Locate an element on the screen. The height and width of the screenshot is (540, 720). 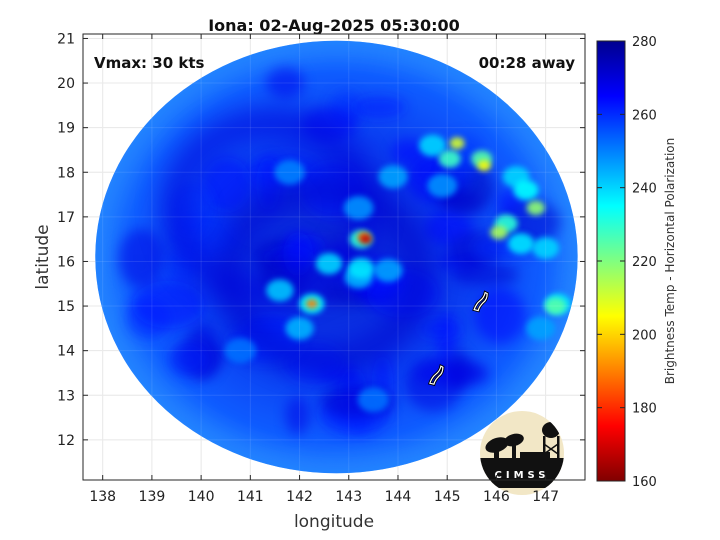
colorbar-tick-label: 260 is located at coordinates (644, 115).